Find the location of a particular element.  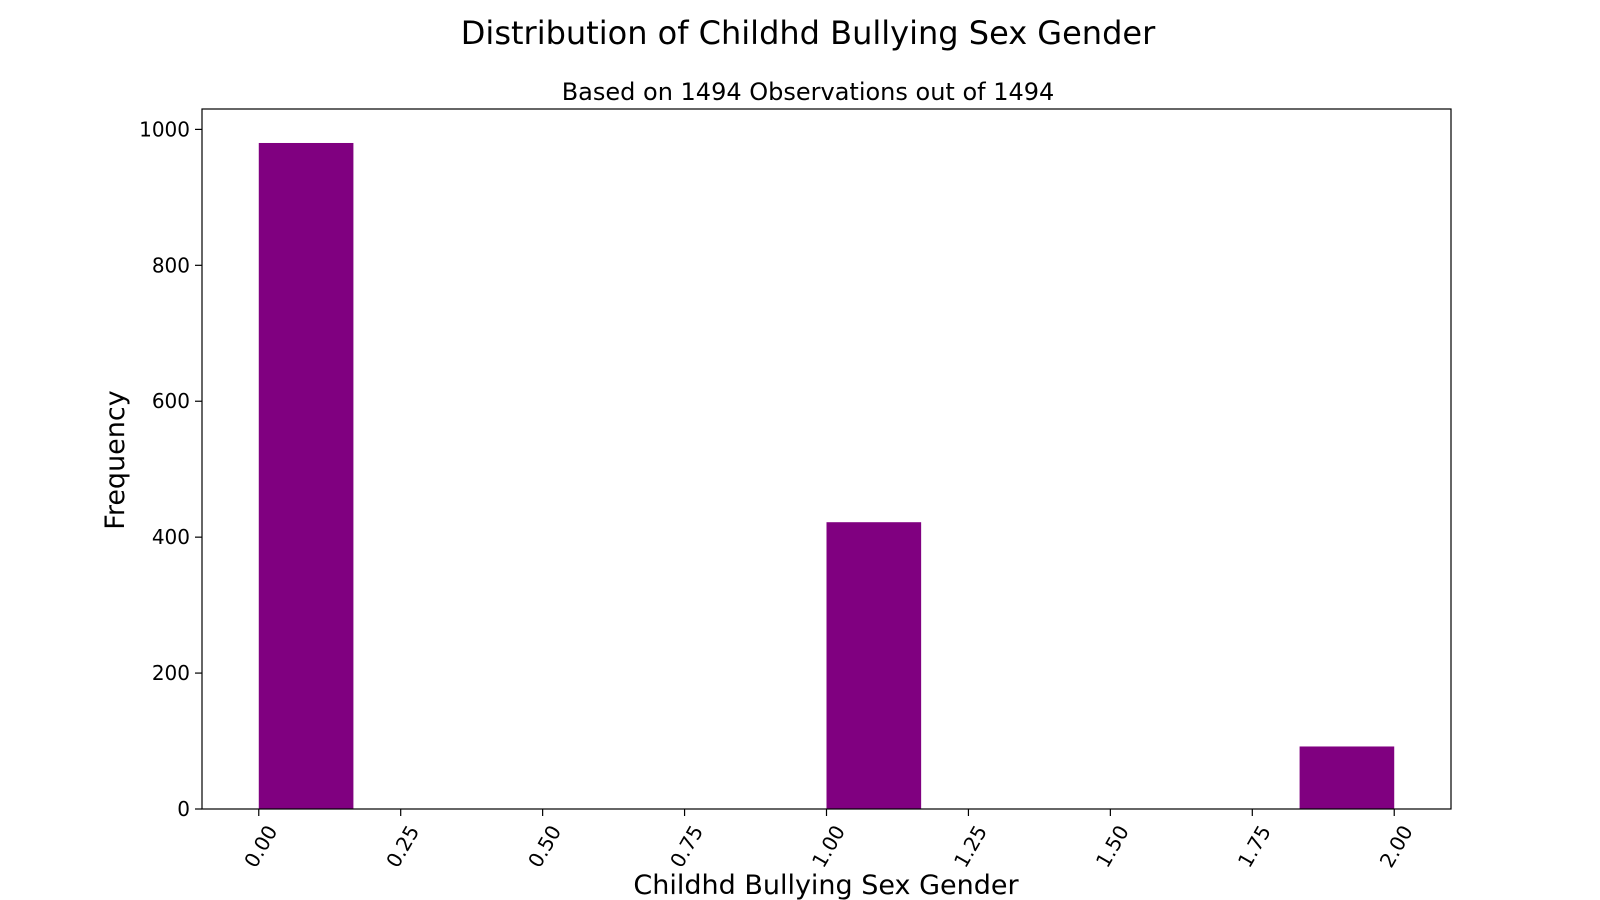

y-axis-label: Frequency is located at coordinates (115, 460).